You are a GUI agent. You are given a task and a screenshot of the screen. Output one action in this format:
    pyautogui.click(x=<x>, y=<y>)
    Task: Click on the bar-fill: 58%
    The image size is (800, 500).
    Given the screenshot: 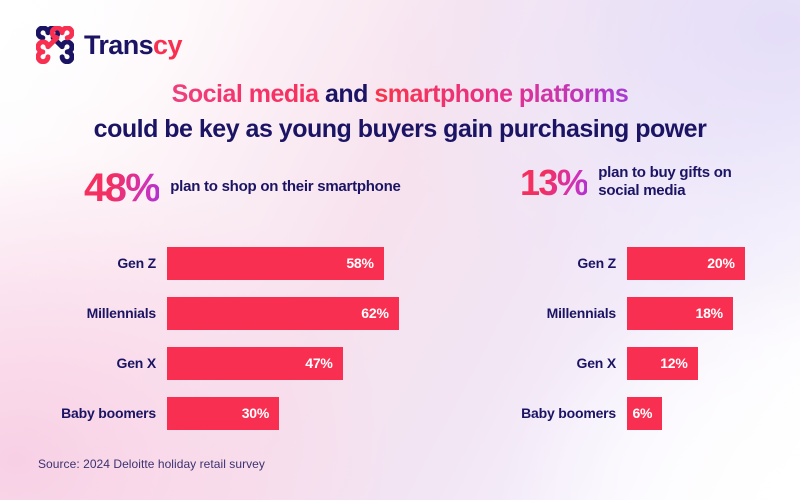 What is the action you would take?
    pyautogui.click(x=275, y=263)
    